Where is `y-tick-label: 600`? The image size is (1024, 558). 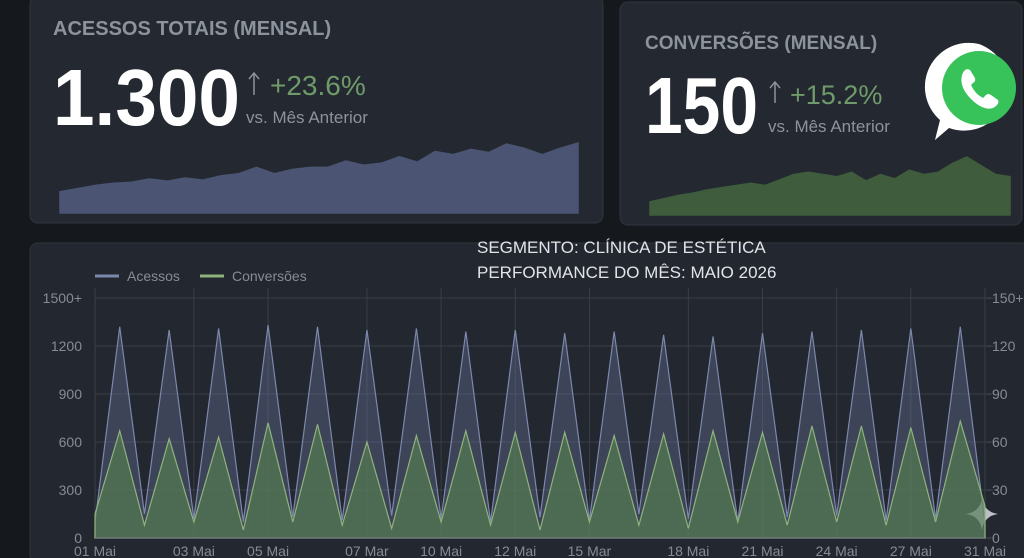
y-tick-label: 600 is located at coordinates (71, 442).